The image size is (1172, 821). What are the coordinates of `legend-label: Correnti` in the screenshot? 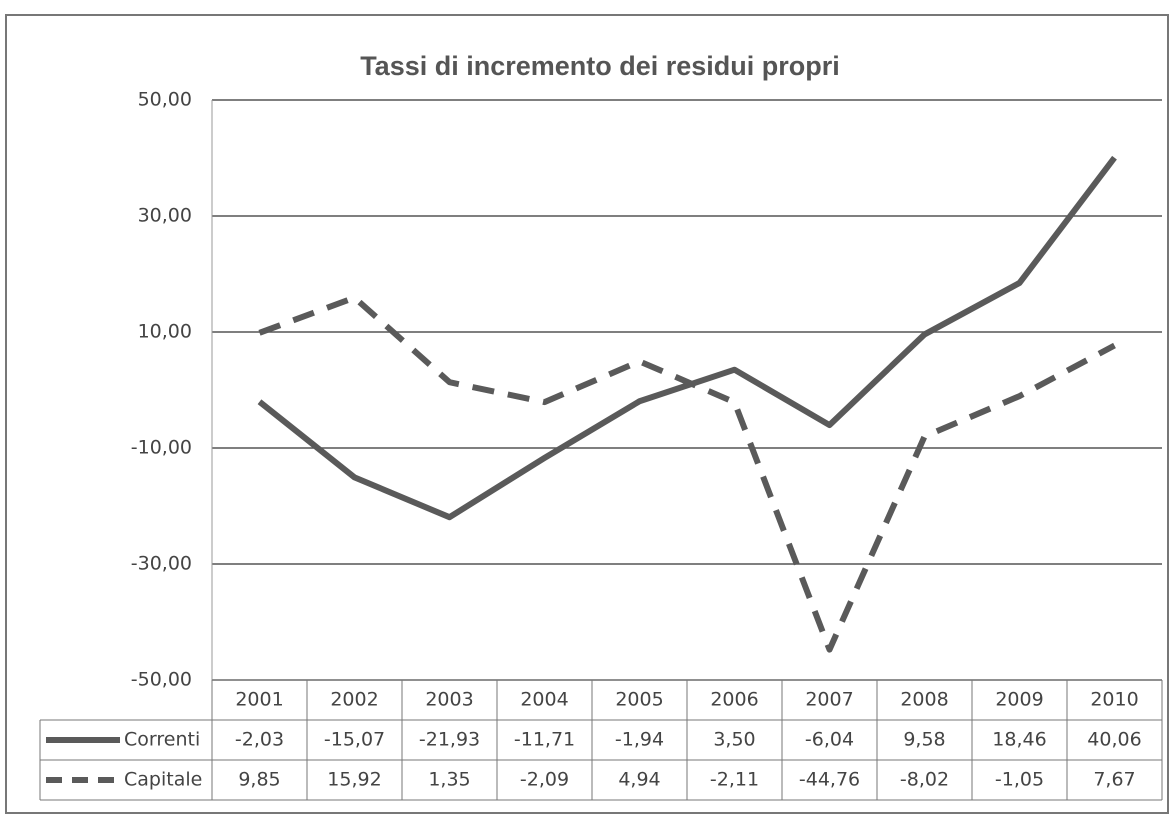 It's located at (162, 740).